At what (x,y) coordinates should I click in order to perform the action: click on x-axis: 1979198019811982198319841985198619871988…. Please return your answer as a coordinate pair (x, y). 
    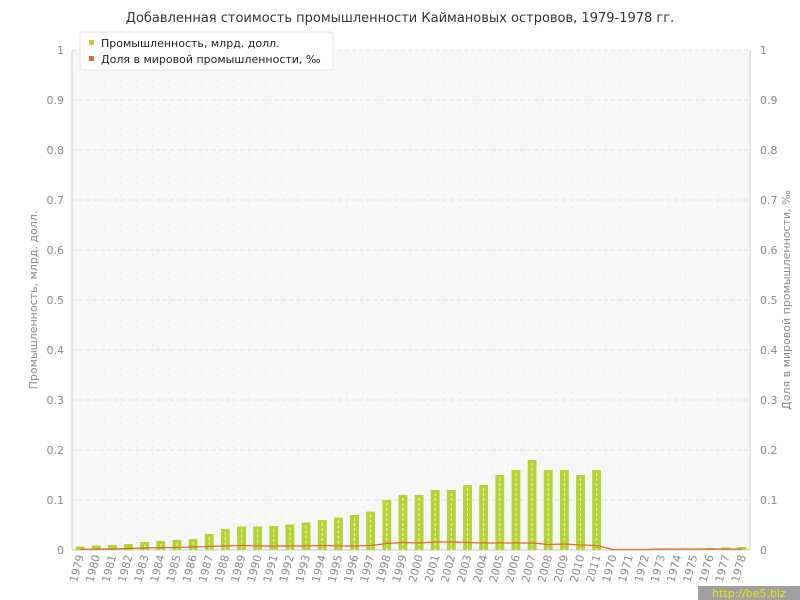
    Looking at the image, I should click on (408, 568).